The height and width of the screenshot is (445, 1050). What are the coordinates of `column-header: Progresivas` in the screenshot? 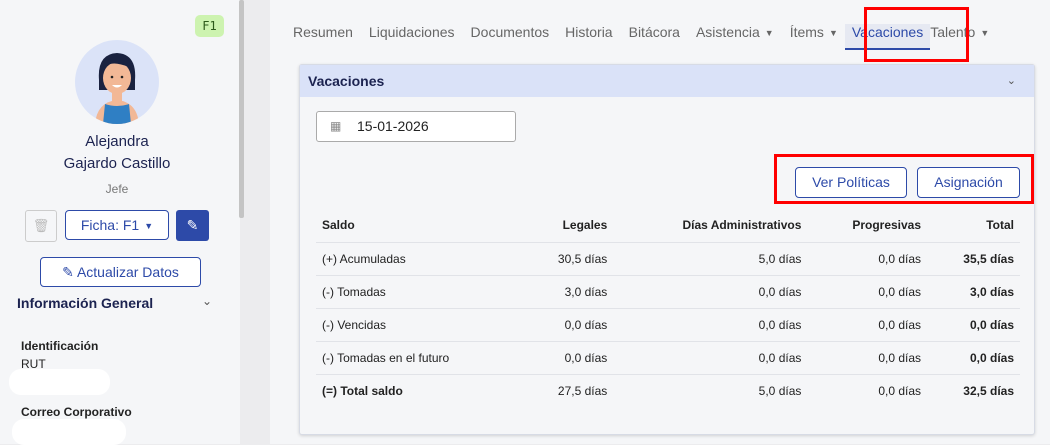 It's located at (887, 225).